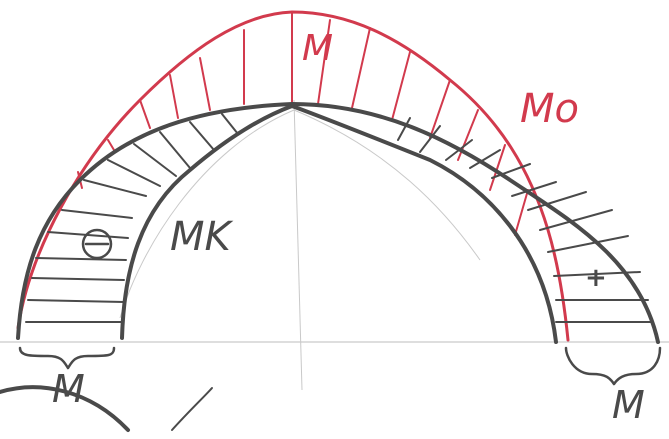 The height and width of the screenshot is (439, 669). I want to click on left-support-bracket, so click(67, 358).